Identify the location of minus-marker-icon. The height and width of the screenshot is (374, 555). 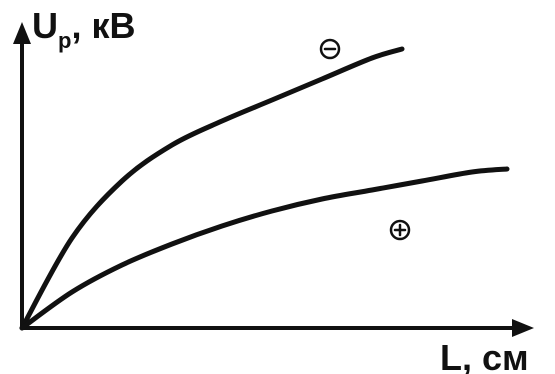
(330, 49).